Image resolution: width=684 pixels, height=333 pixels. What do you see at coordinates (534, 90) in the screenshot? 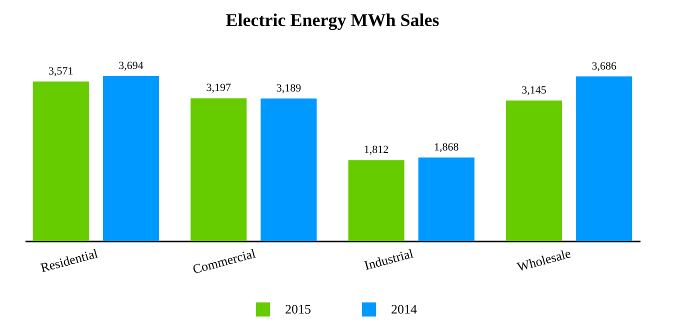
I see `data-label: 3,145` at bounding box center [534, 90].